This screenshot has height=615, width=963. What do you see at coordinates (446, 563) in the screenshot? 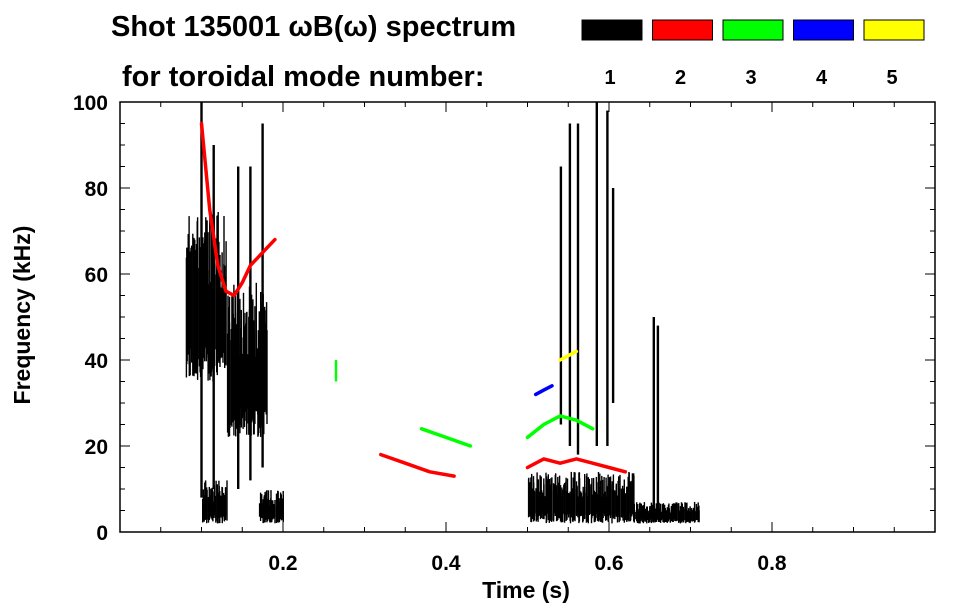
I see `x-tick-label-0.4: 0.4` at bounding box center [446, 563].